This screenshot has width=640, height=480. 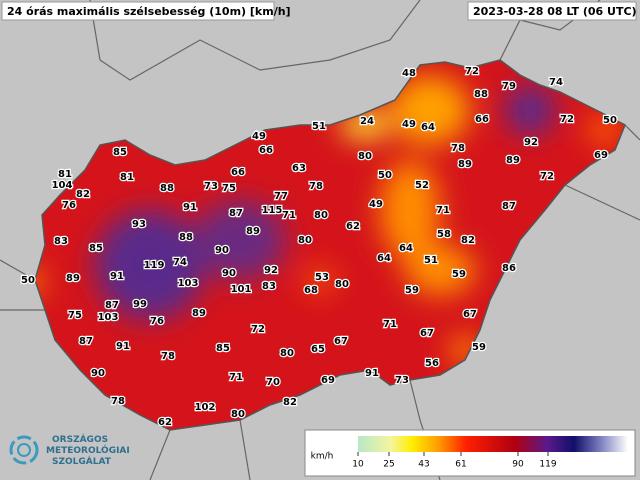 What do you see at coordinates (140, 304) in the screenshot?
I see `station-value: 99` at bounding box center [140, 304].